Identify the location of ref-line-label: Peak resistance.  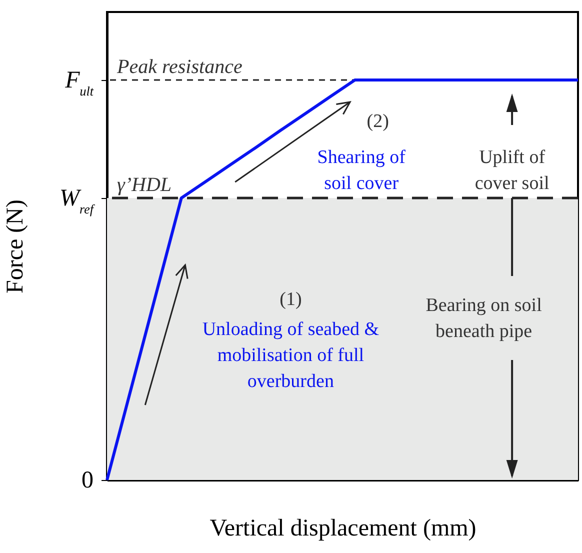
(179, 67).